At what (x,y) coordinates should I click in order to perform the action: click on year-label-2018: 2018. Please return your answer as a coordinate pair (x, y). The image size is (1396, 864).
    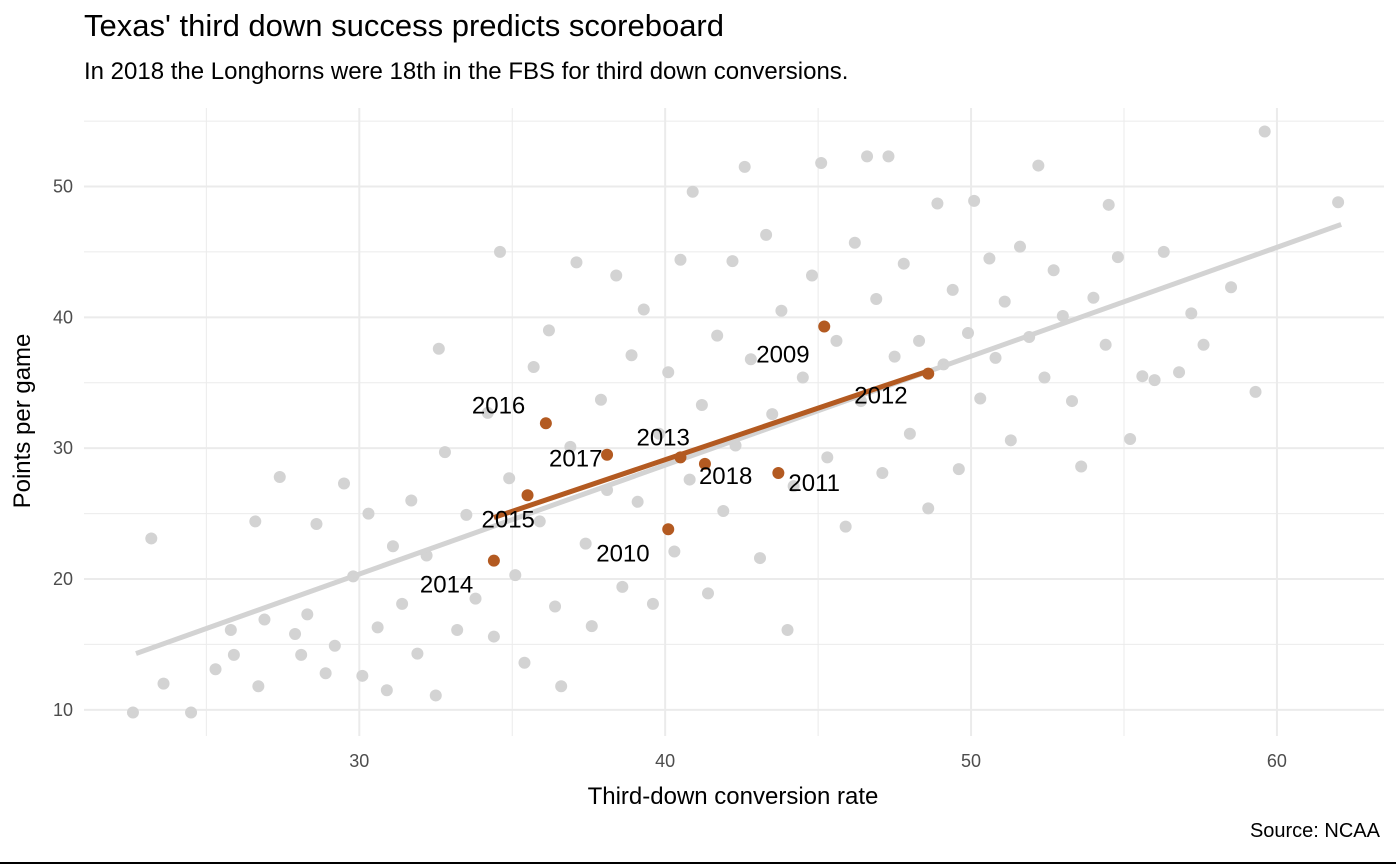
    Looking at the image, I should click on (725, 476).